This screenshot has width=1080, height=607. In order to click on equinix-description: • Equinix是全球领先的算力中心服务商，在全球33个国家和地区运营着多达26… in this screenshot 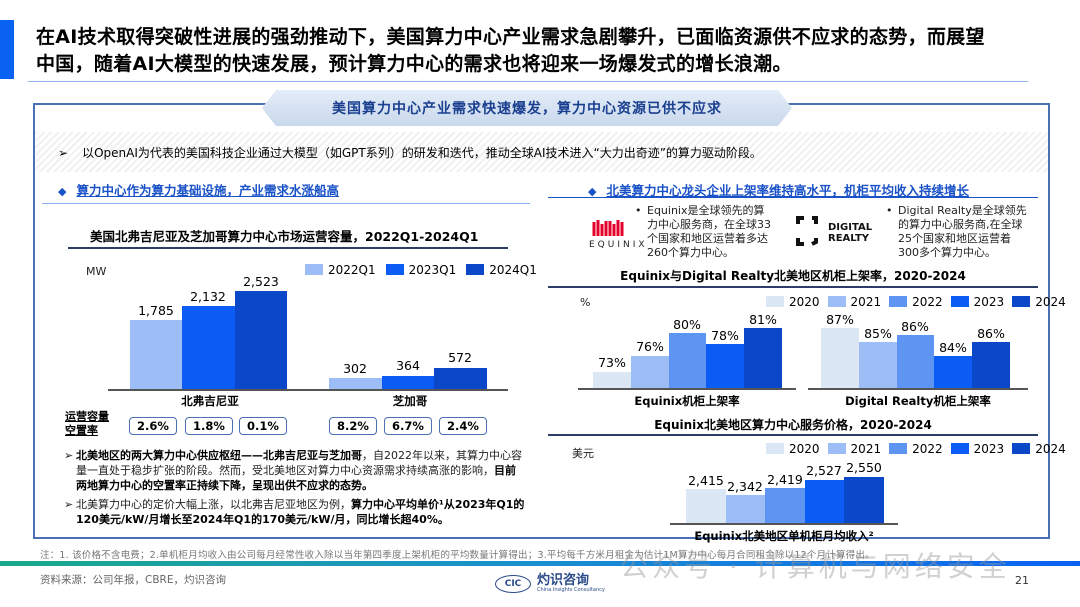, I will do `click(703, 231)`.